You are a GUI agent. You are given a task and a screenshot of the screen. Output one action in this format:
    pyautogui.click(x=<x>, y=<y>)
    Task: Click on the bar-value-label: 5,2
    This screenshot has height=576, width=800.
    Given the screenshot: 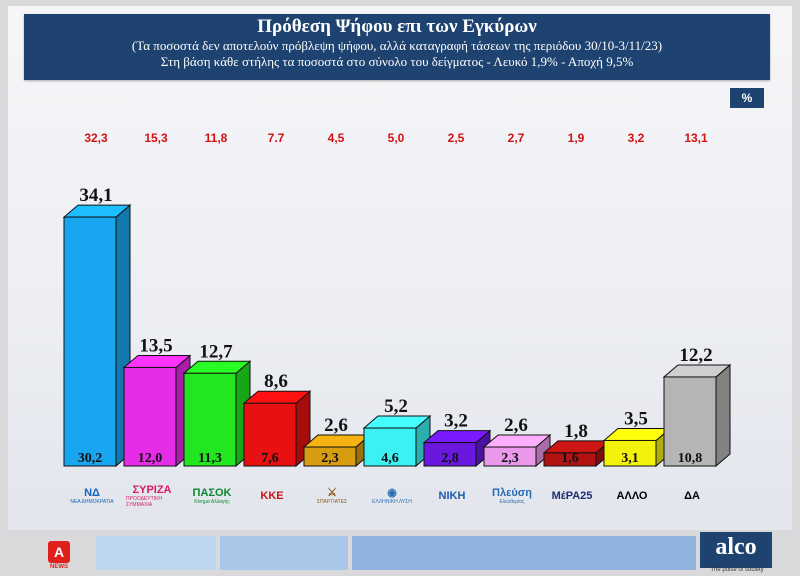 What is the action you would take?
    pyautogui.click(x=396, y=406)
    